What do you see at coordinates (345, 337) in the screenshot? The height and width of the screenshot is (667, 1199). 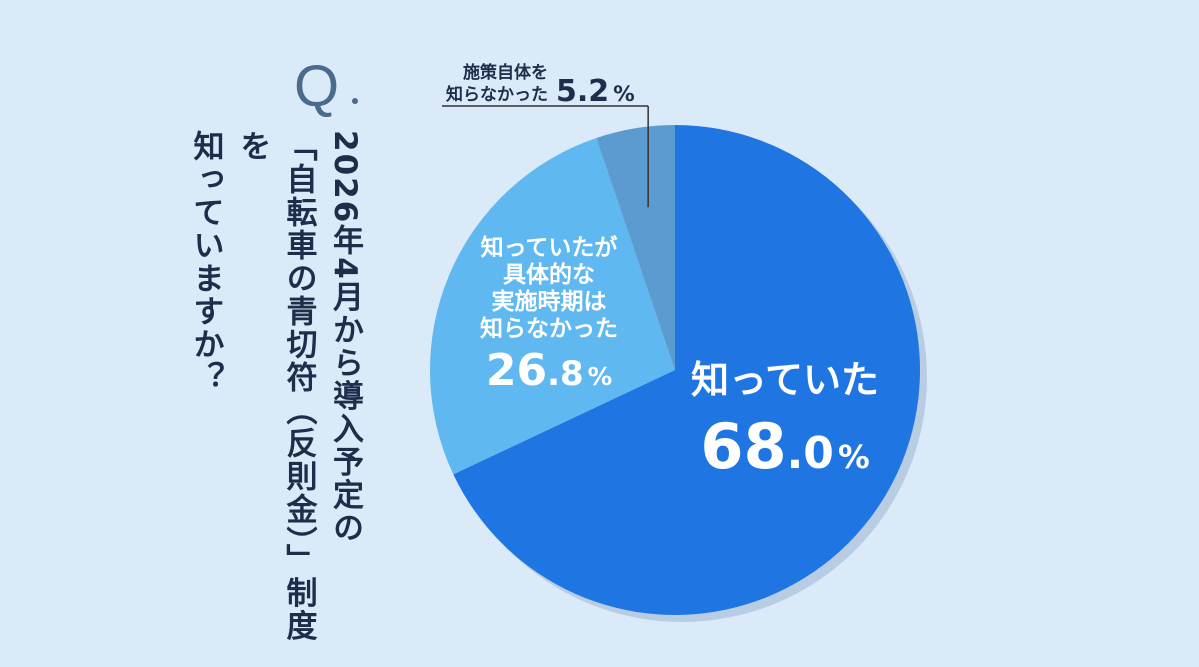 I see `question-line-1: 2026年4月から導入予定の` at bounding box center [345, 337].